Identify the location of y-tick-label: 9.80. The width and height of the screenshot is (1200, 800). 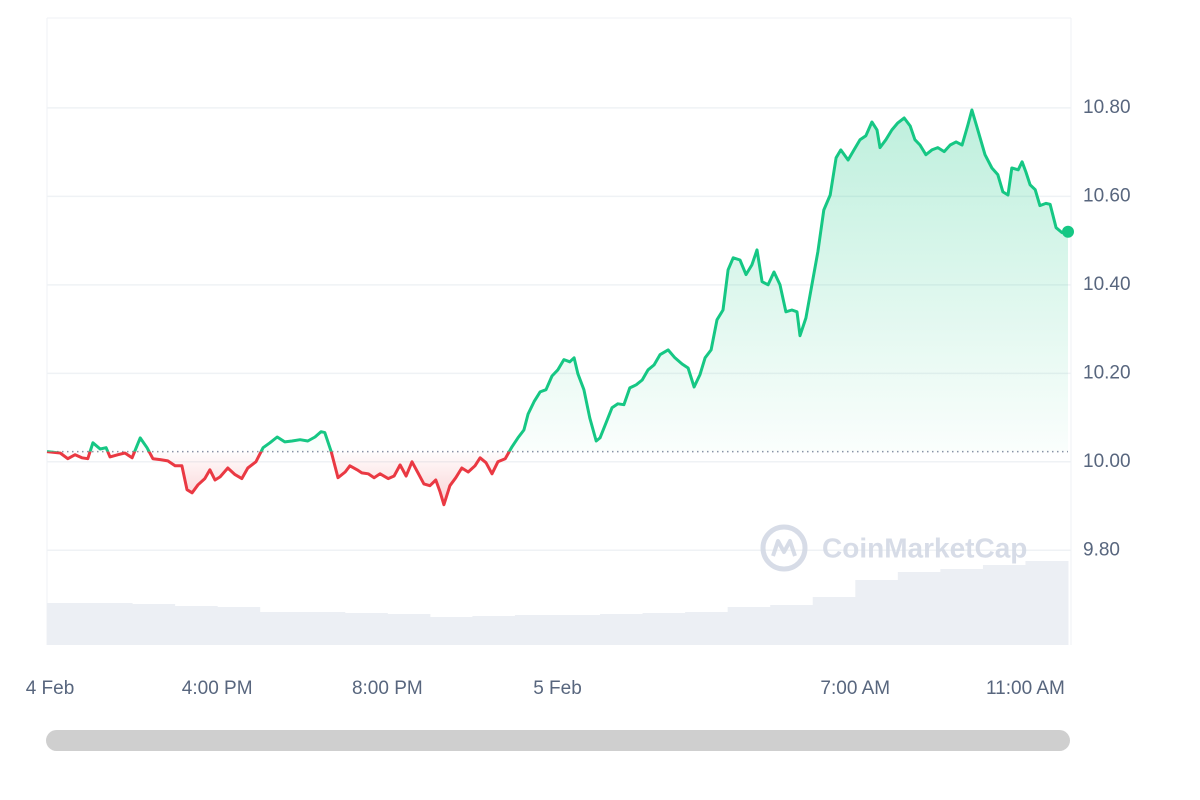
(1101, 549).